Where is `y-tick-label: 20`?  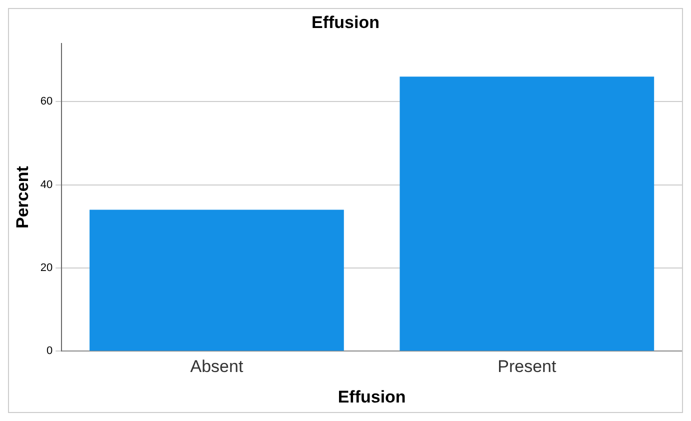
y-tick-label: 20 is located at coordinates (46, 268).